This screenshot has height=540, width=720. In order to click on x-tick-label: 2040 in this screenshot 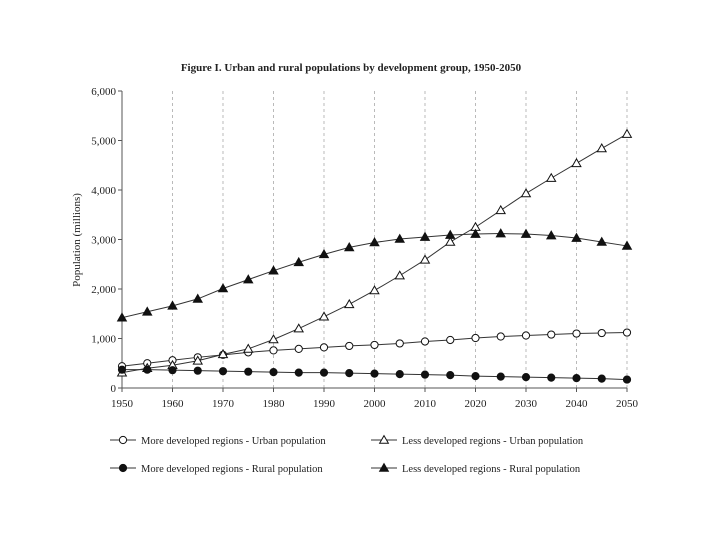, I will do `click(577, 404)`.